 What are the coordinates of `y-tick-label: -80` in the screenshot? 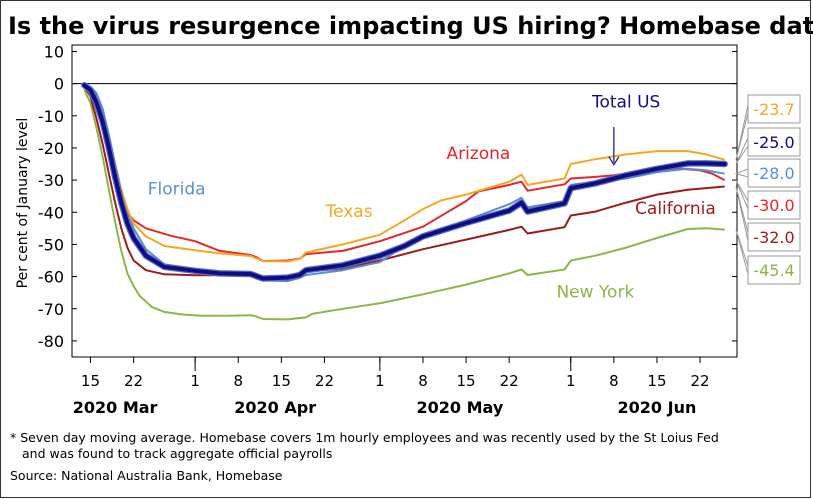 It's located at (51, 341).